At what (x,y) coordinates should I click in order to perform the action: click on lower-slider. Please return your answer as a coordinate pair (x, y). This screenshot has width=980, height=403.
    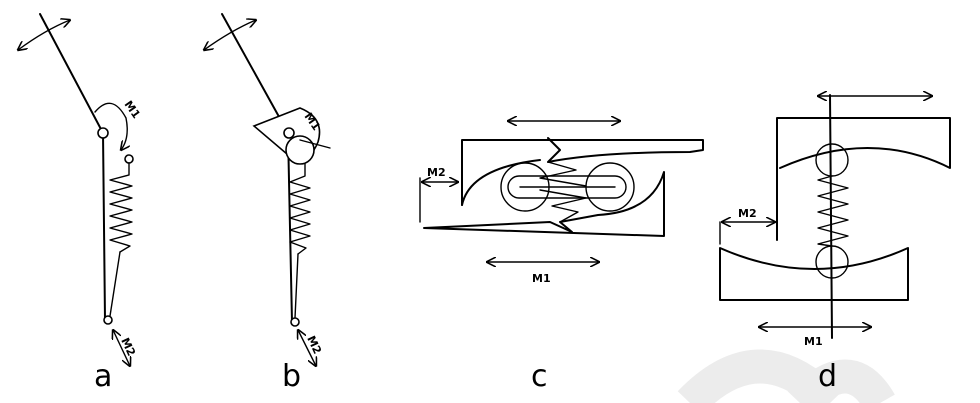
    Looking at the image, I should click on (544, 204).